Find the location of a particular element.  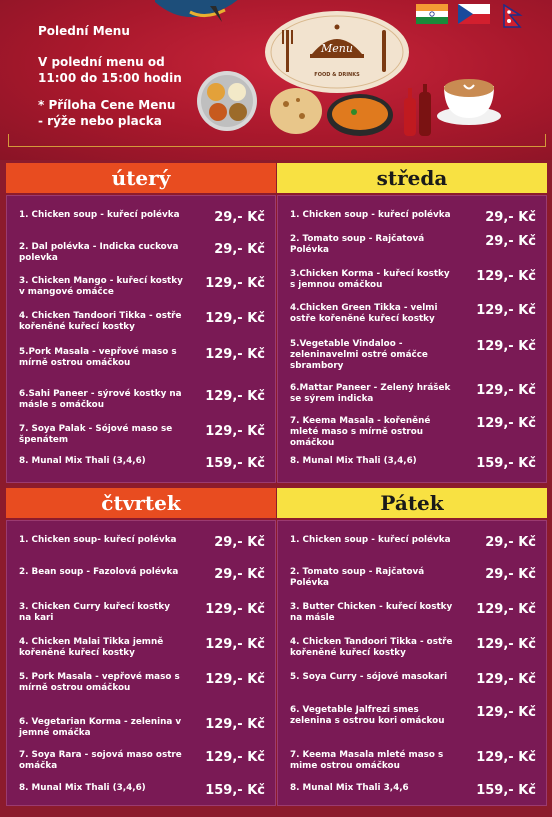

menu-item: 1. Chicken soup- kuřecí polévka 29,- Kč is located at coordinates (142, 552).